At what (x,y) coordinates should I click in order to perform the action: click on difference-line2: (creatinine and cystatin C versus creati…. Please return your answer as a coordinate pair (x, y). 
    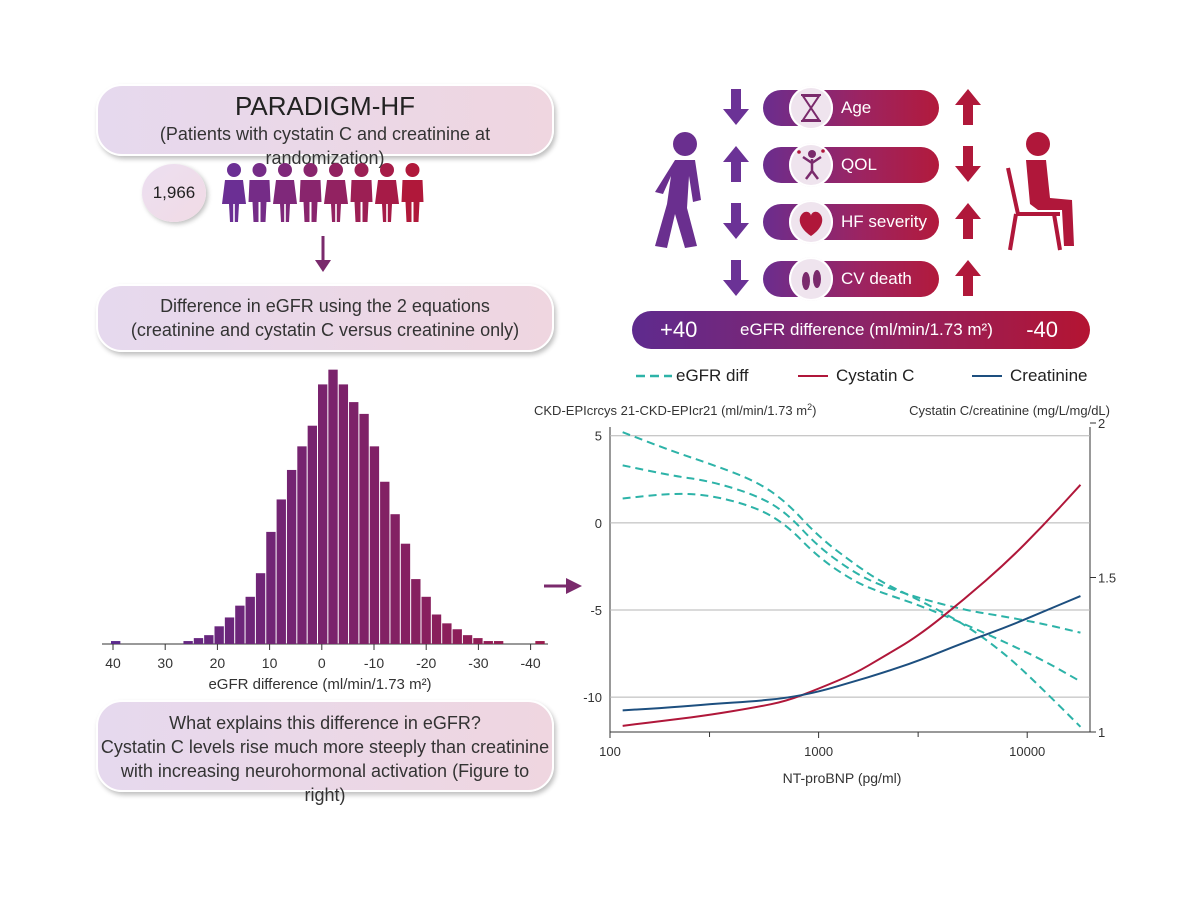
    Looking at the image, I should click on (325, 330).